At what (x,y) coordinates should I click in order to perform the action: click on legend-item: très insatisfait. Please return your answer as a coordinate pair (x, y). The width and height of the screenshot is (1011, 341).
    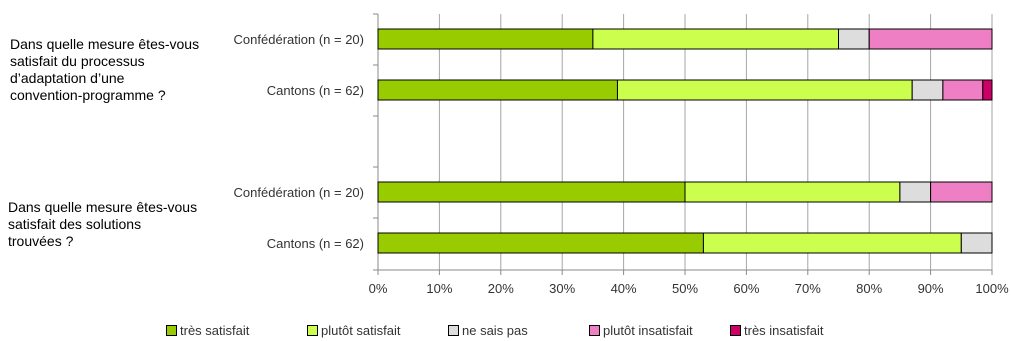
    Looking at the image, I should click on (776, 330).